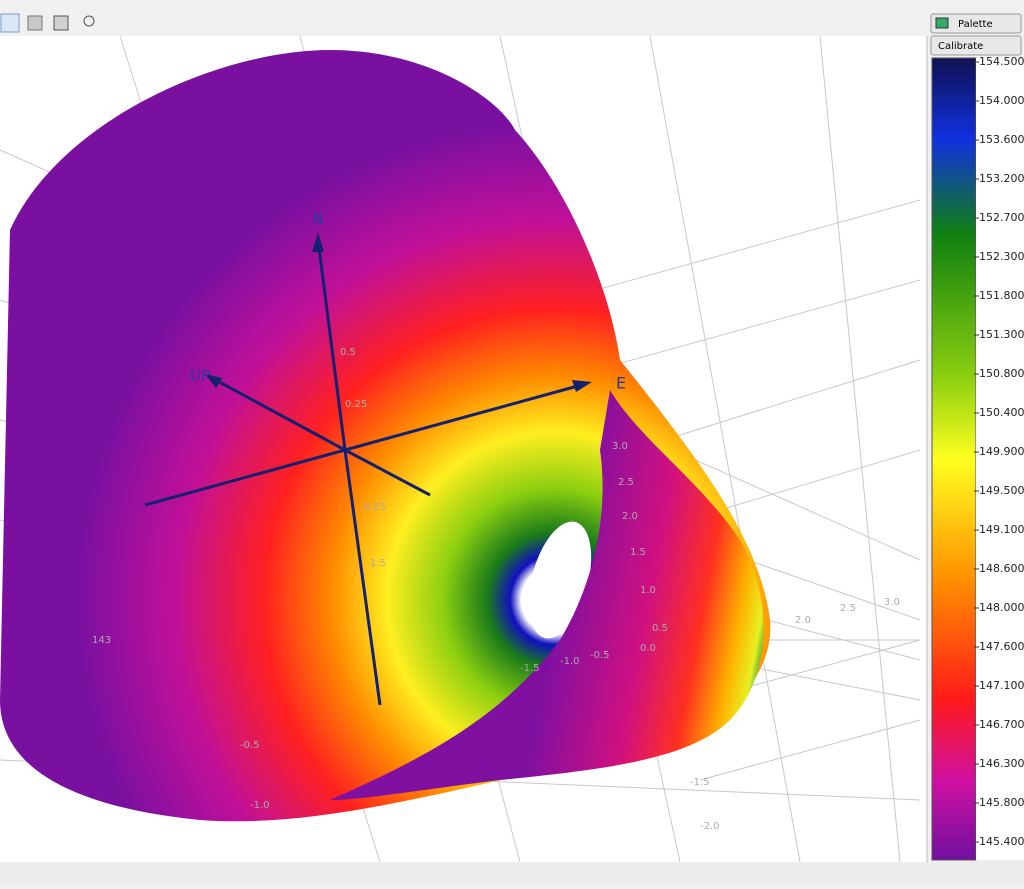 The height and width of the screenshot is (889, 1024). What do you see at coordinates (1001, 763) in the screenshot?
I see `colorbar-label: 146.300` at bounding box center [1001, 763].